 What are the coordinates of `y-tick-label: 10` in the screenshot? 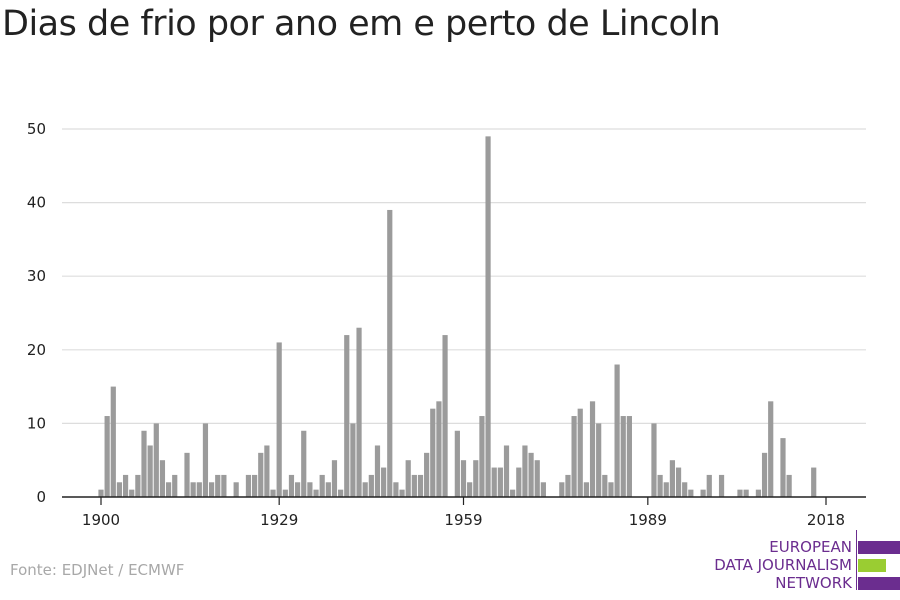 It's located at (36, 423).